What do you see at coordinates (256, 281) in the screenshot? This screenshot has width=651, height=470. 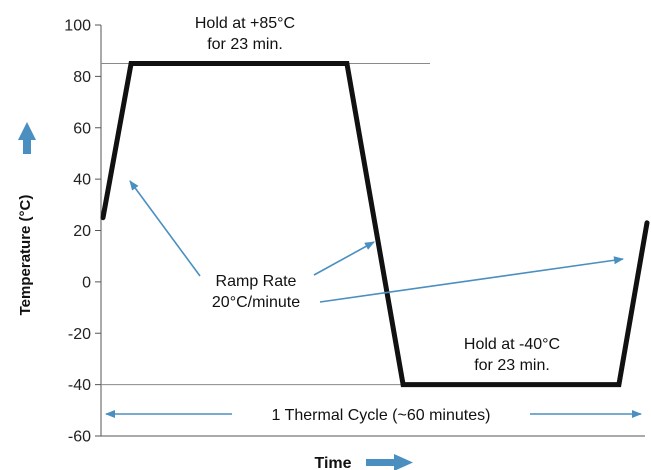 I see `ramp-rate-label-line1: Ramp Rate` at bounding box center [256, 281].